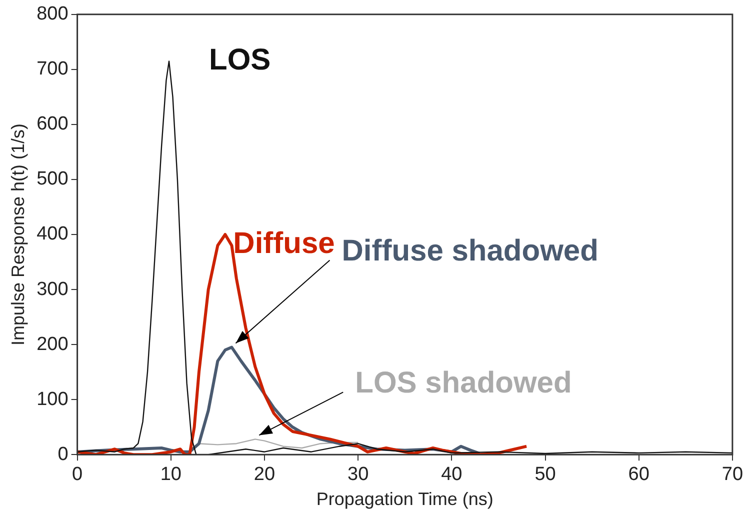 This screenshot has width=746, height=515. I want to click on series-label: LOS, so click(240, 59).